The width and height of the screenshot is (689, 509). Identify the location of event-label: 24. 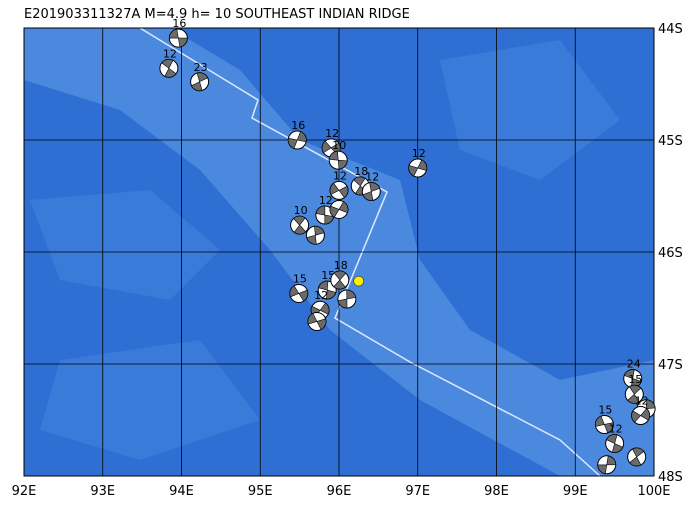
(634, 364).